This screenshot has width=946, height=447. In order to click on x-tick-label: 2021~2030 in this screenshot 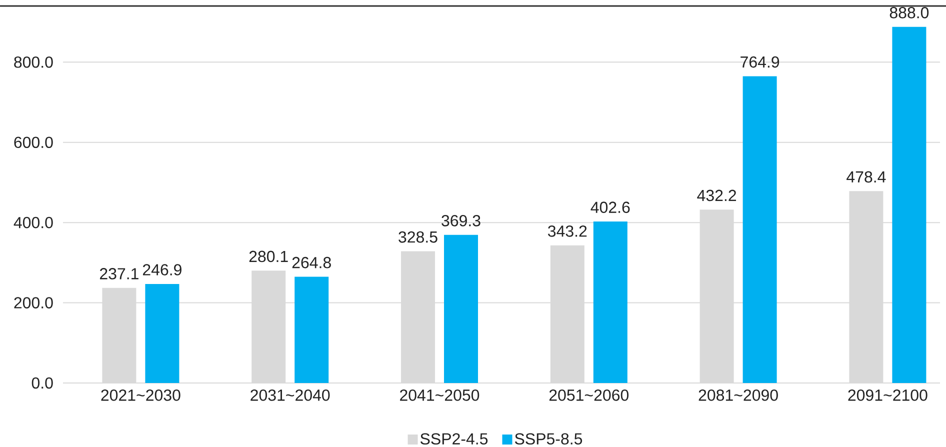, I will do `click(140, 395)`.